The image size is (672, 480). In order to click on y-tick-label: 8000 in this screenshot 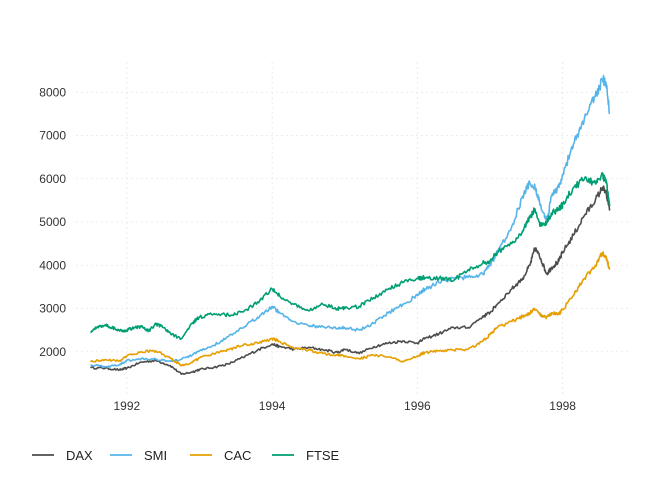, I will do `click(52, 92)`.